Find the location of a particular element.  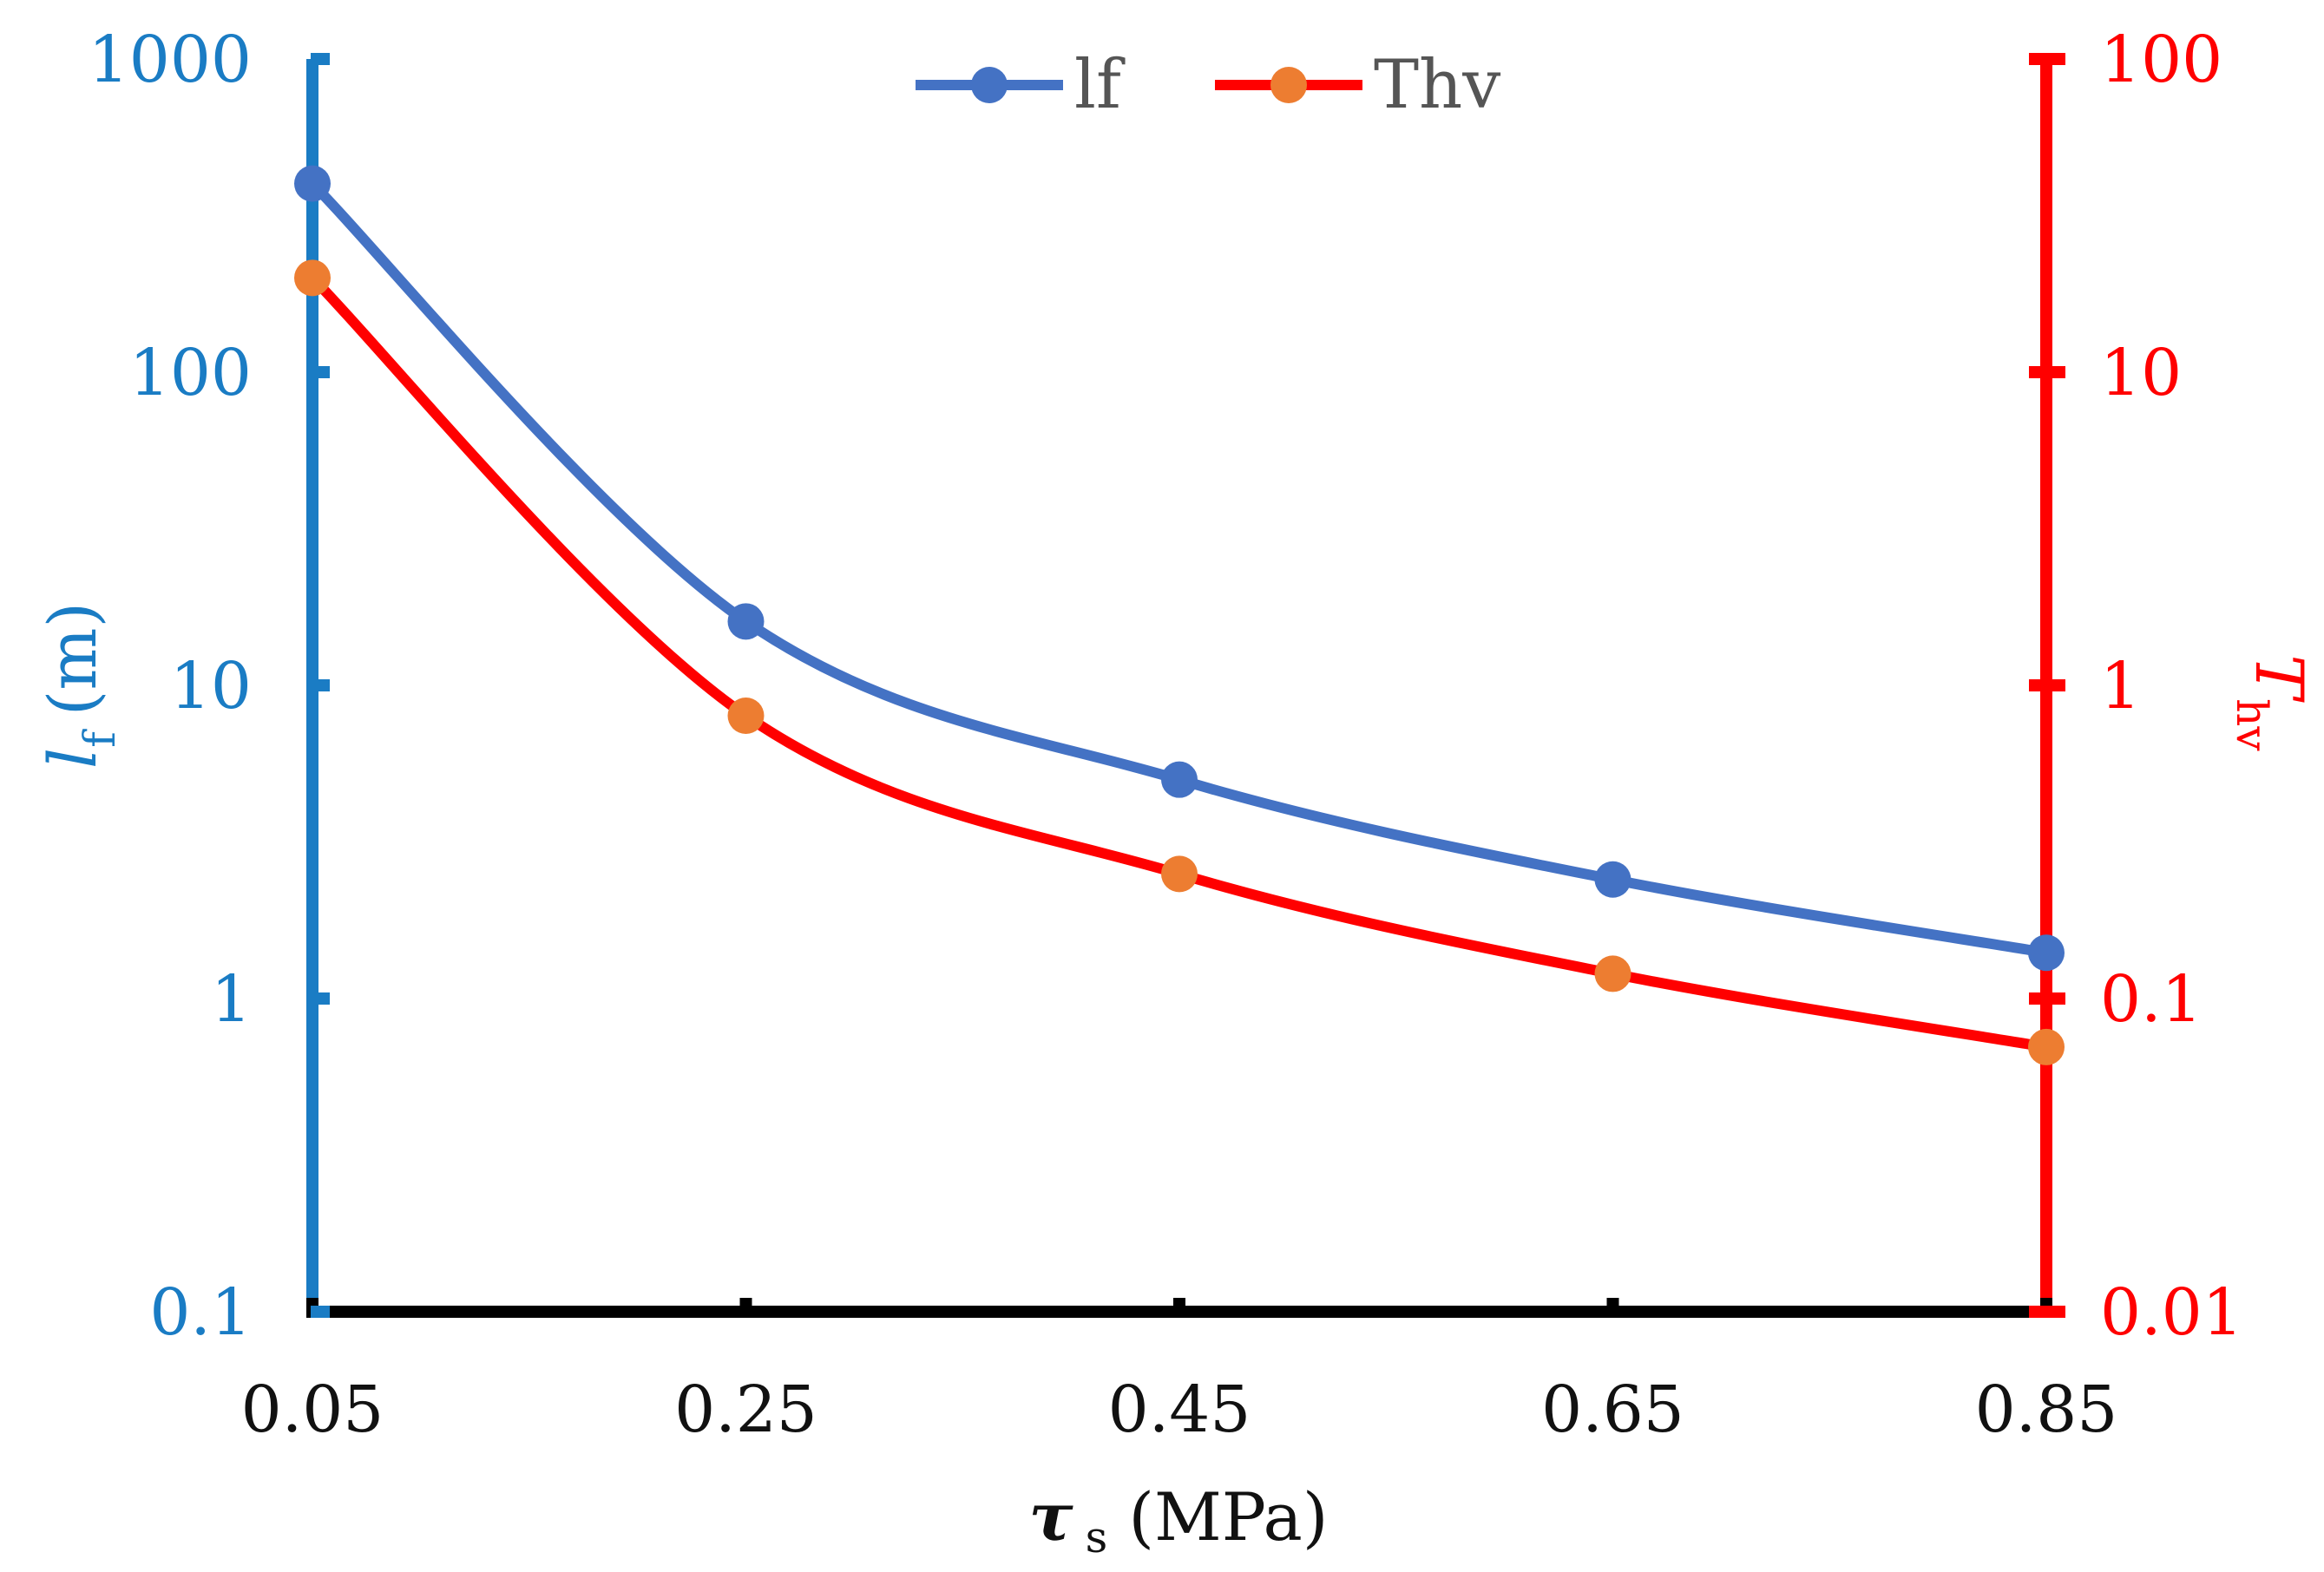

right-y-axis-ticks: 0.01 0.1 1 10 100 is located at coordinates (2136, 686).